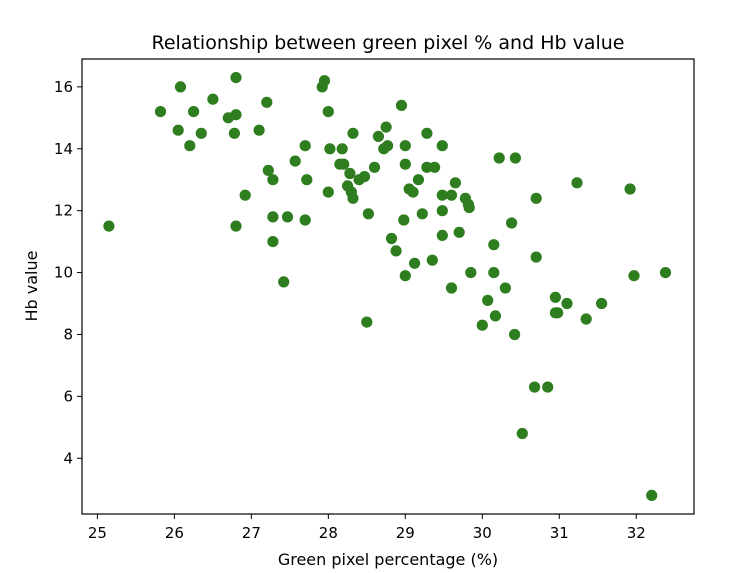  Describe the element at coordinates (367, 528) in the screenshot. I see `x-axis-ticks: 25 26 27 28 29 30 31 32` at that location.